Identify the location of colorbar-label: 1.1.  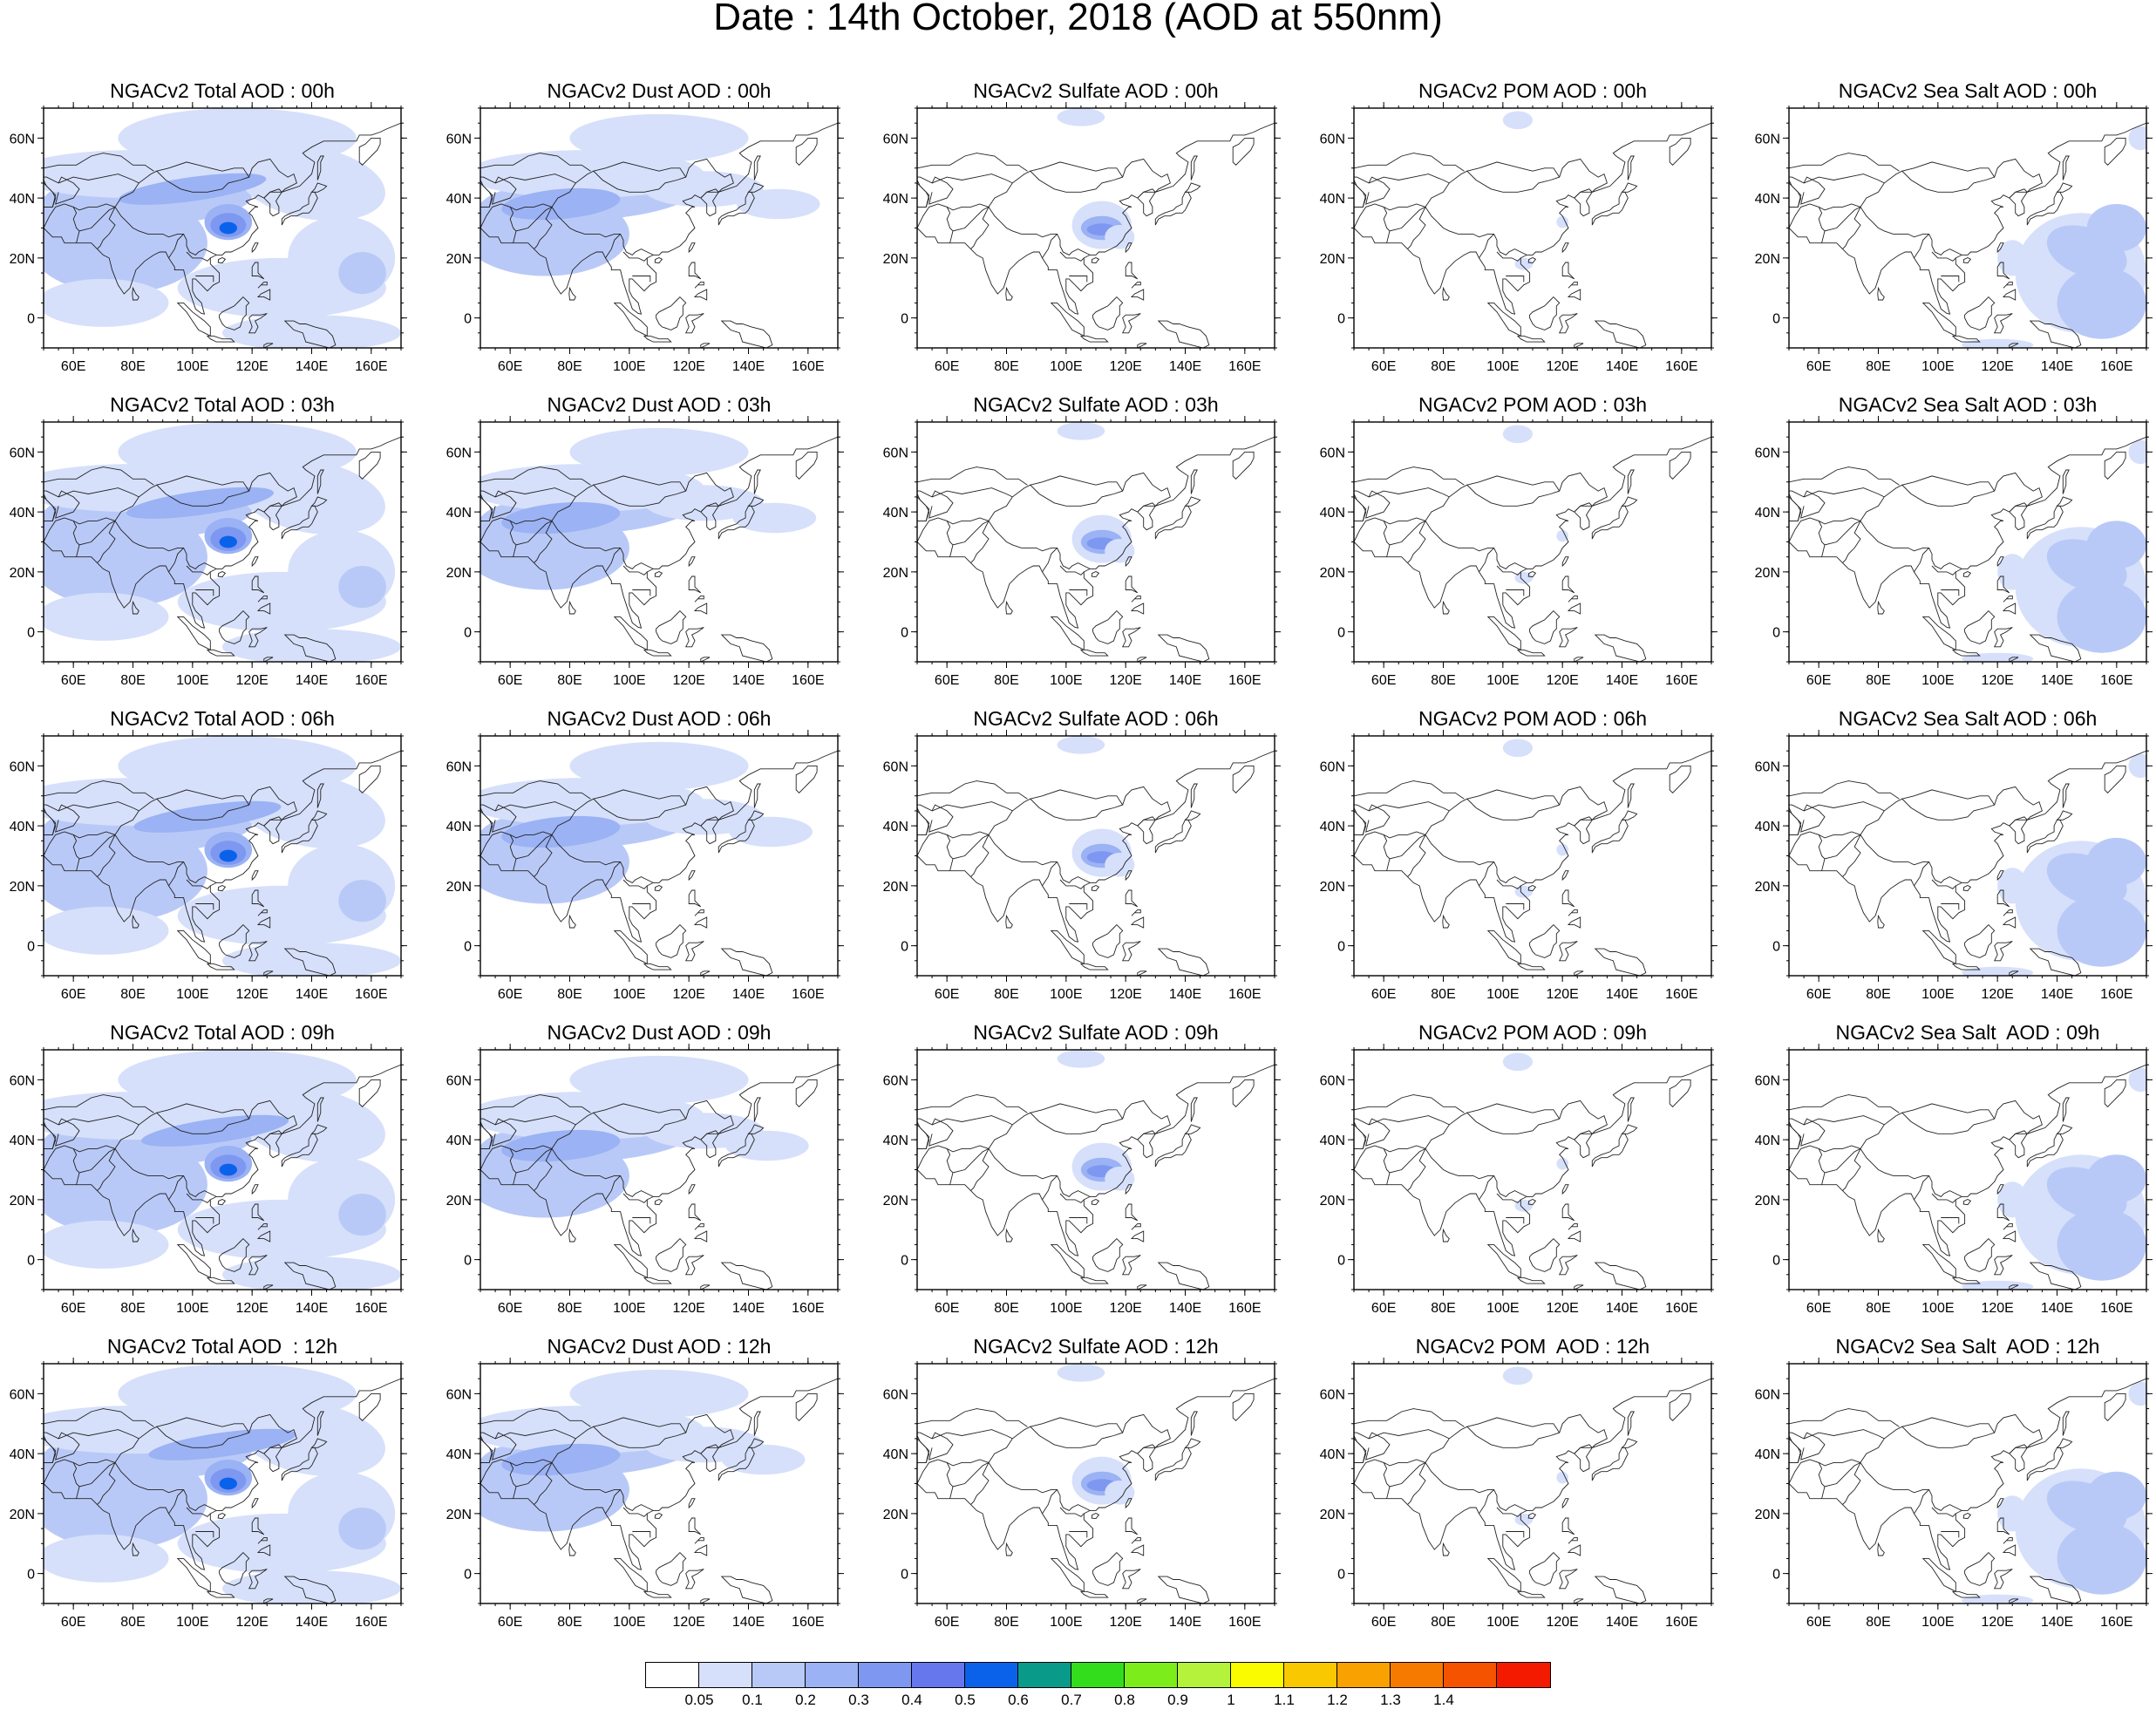
(1284, 1700).